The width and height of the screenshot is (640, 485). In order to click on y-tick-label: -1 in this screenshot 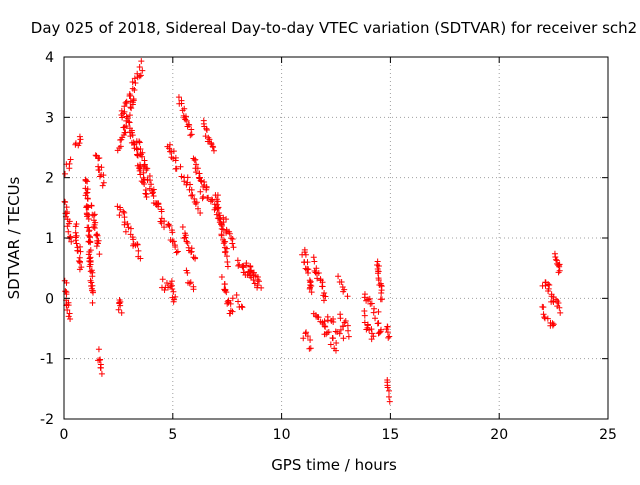, I will do `click(47, 360)`.